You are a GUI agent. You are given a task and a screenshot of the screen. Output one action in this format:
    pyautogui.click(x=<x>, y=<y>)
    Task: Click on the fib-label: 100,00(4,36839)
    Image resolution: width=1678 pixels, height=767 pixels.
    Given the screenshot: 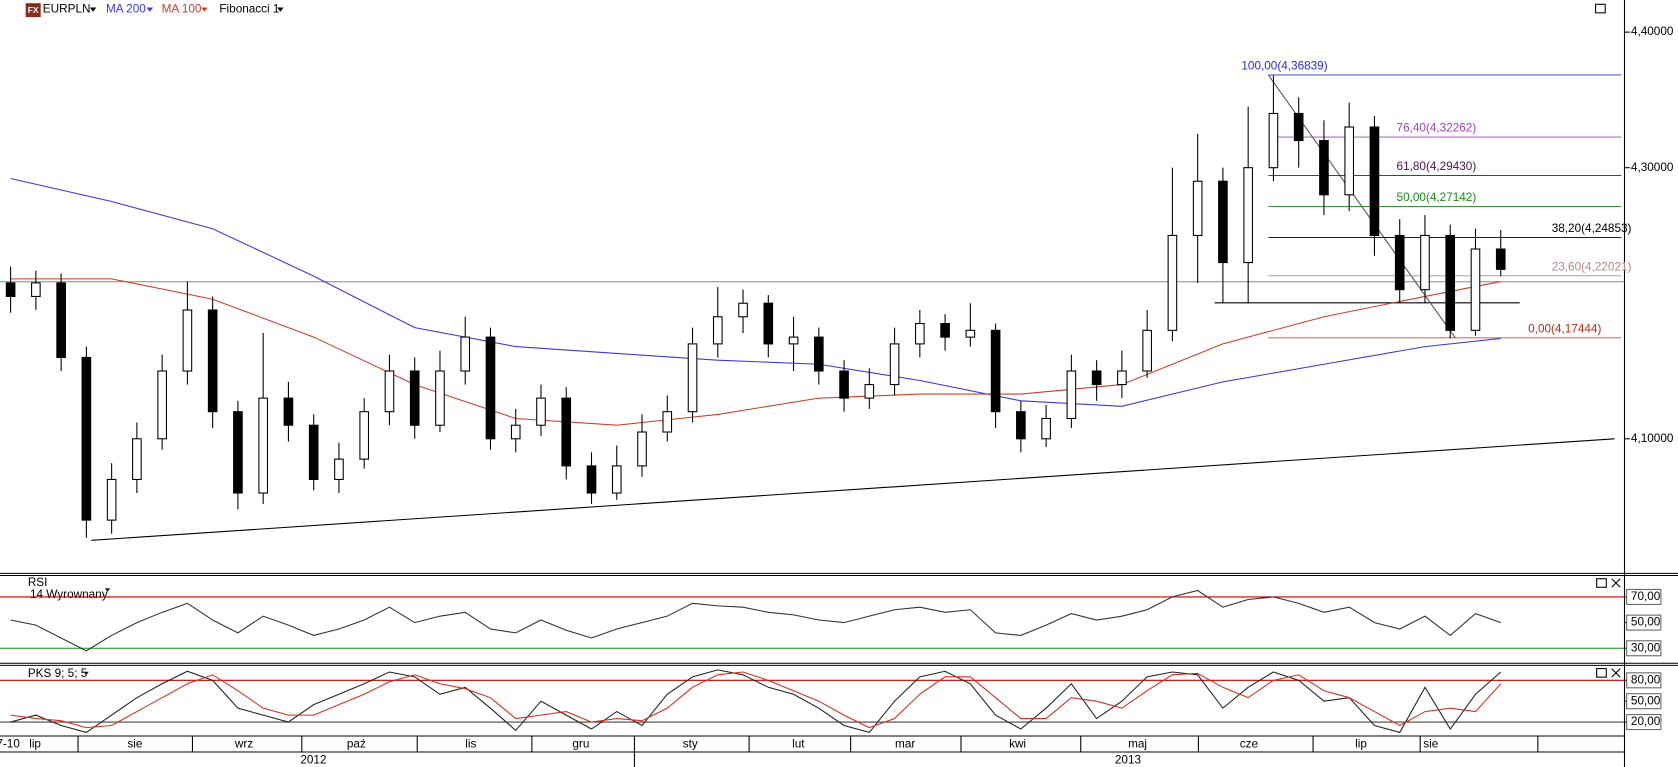 What is the action you would take?
    pyautogui.click(x=1284, y=66)
    